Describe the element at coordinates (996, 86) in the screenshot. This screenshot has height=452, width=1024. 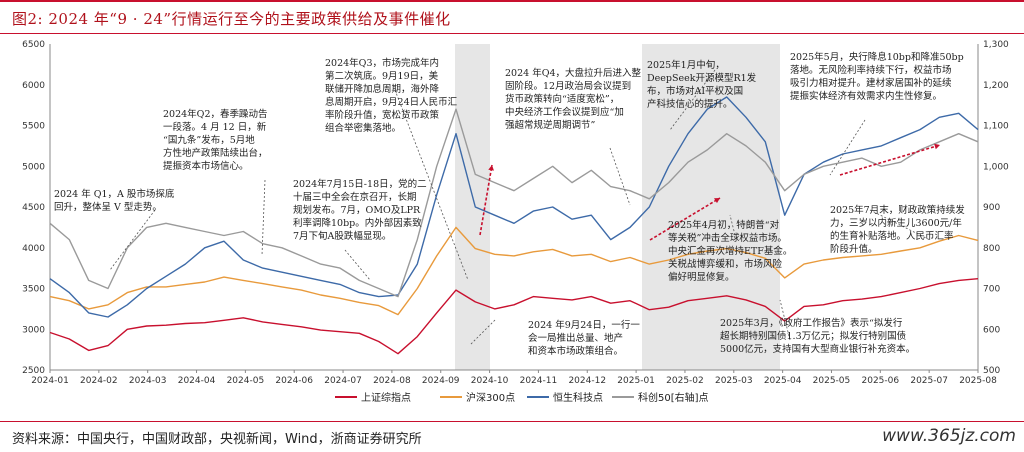
I see `y-right-tick-label: 1,200` at that location.